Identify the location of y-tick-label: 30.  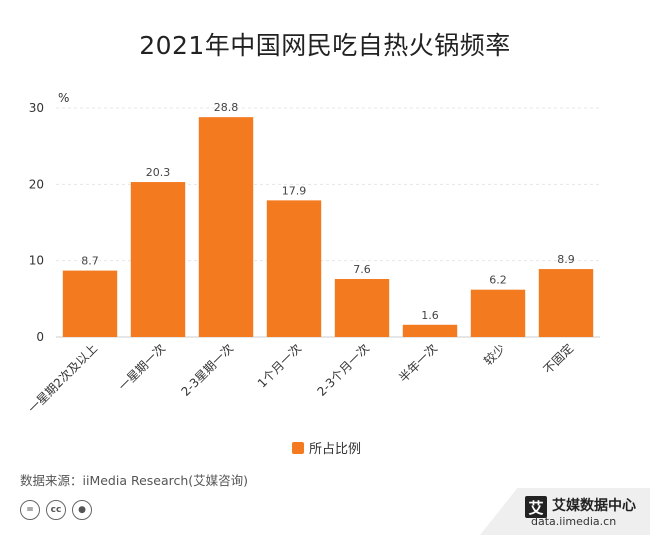
(36, 108).